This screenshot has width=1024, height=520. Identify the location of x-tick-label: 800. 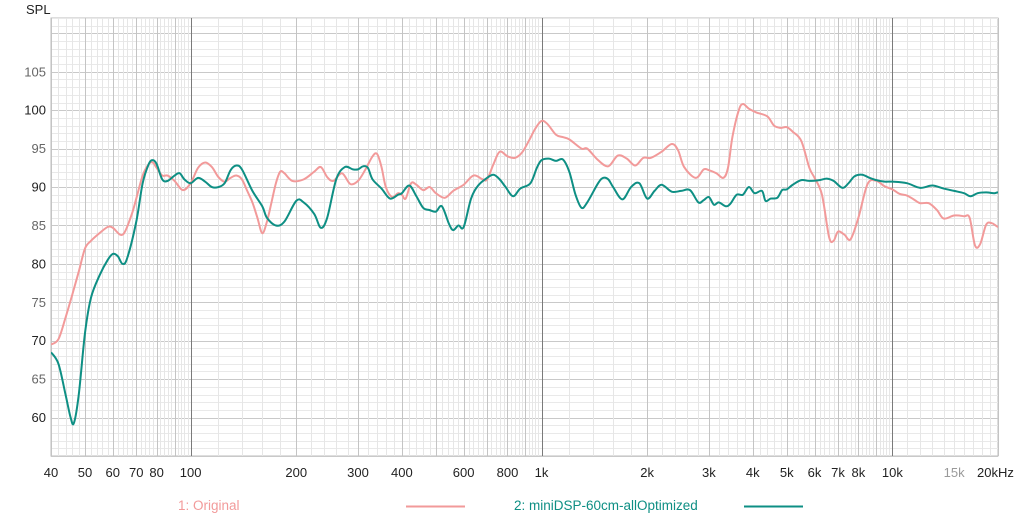
(508, 472).